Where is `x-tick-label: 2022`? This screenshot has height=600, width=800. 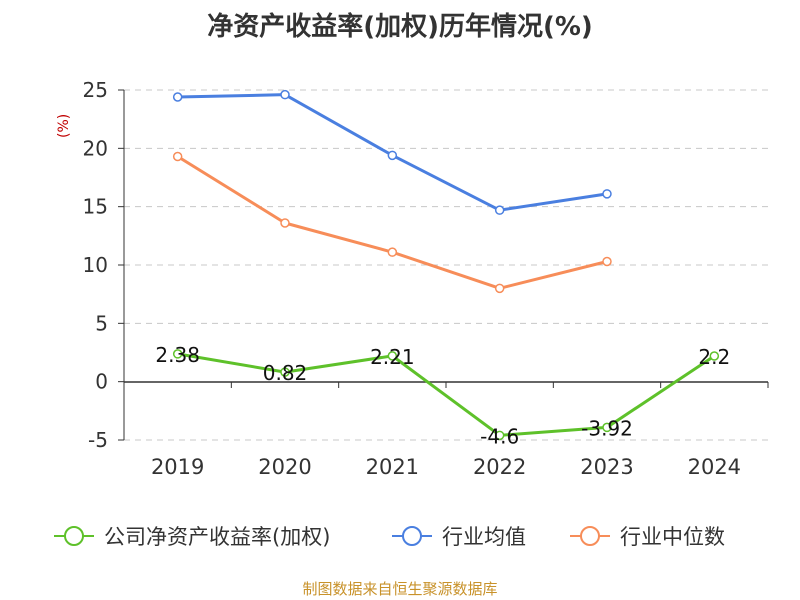 x-tick-label: 2022 is located at coordinates (499, 467).